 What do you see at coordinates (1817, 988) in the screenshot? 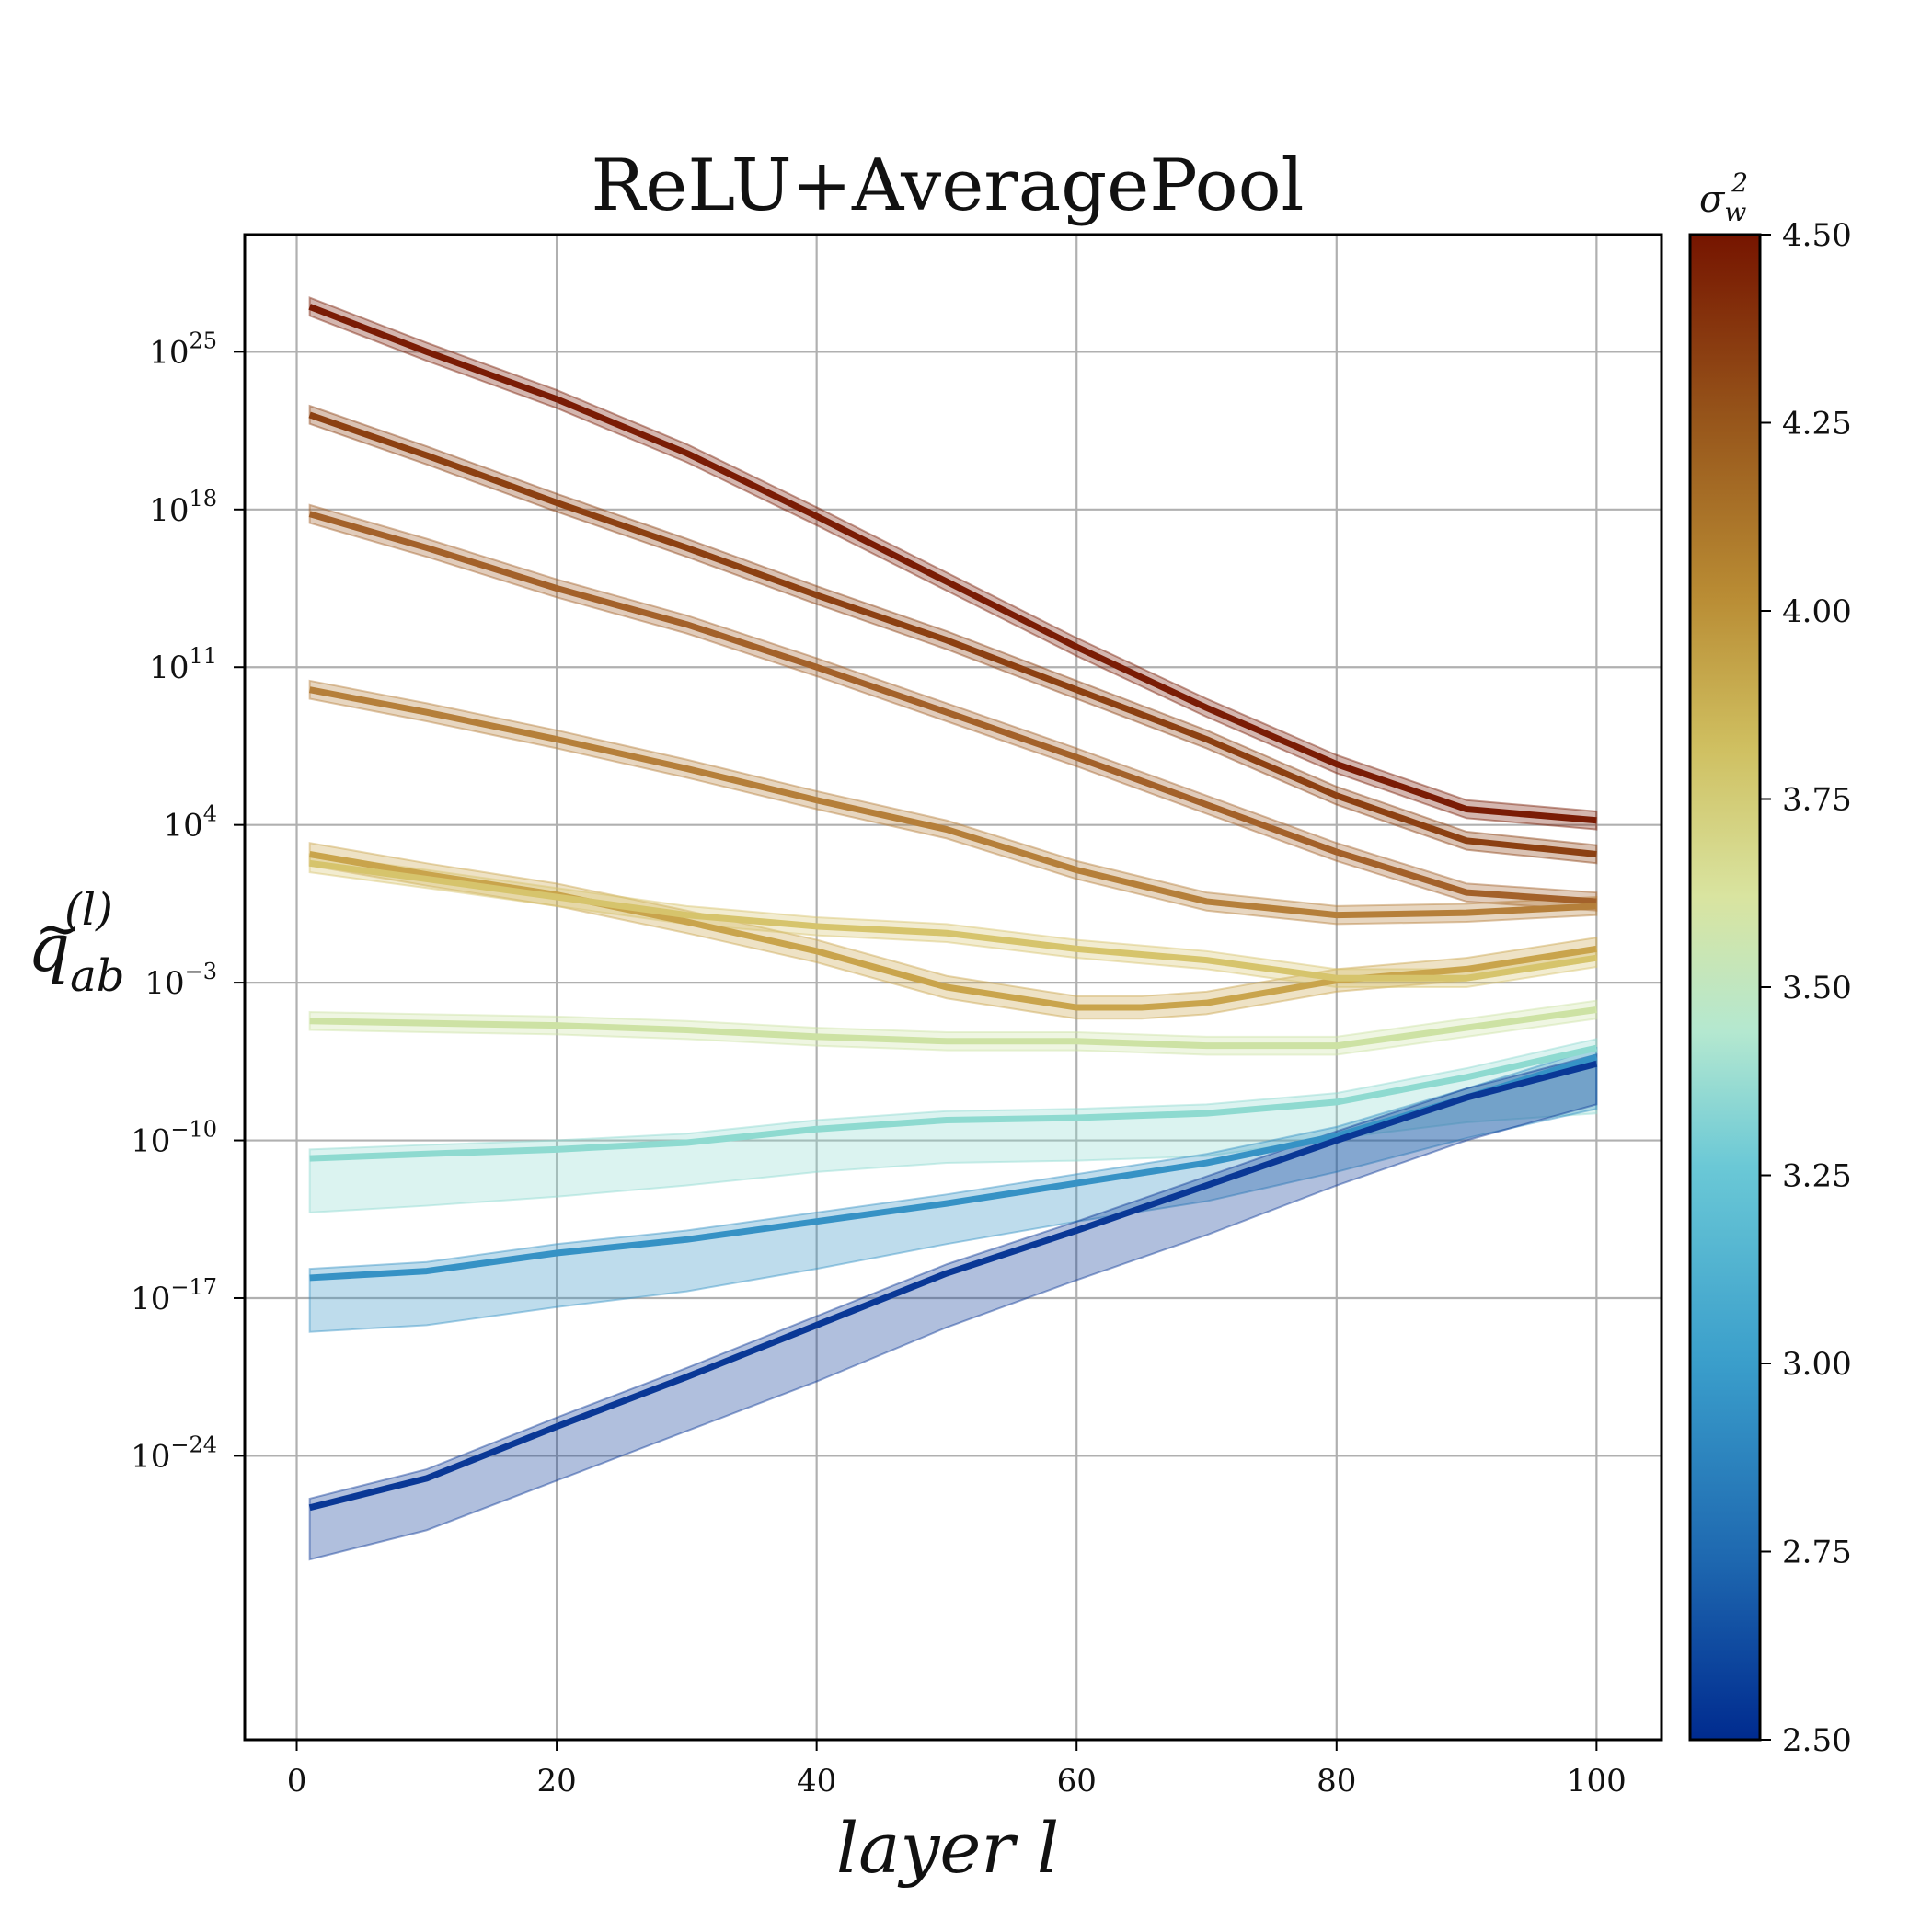
I see `colorbar-tick-label: 3.50` at bounding box center [1817, 988].